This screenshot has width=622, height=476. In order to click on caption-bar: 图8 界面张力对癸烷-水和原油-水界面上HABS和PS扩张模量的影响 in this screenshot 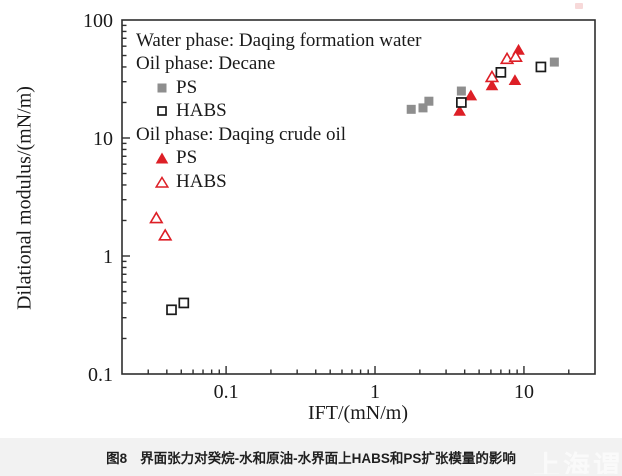, I will do `click(311, 457)`.